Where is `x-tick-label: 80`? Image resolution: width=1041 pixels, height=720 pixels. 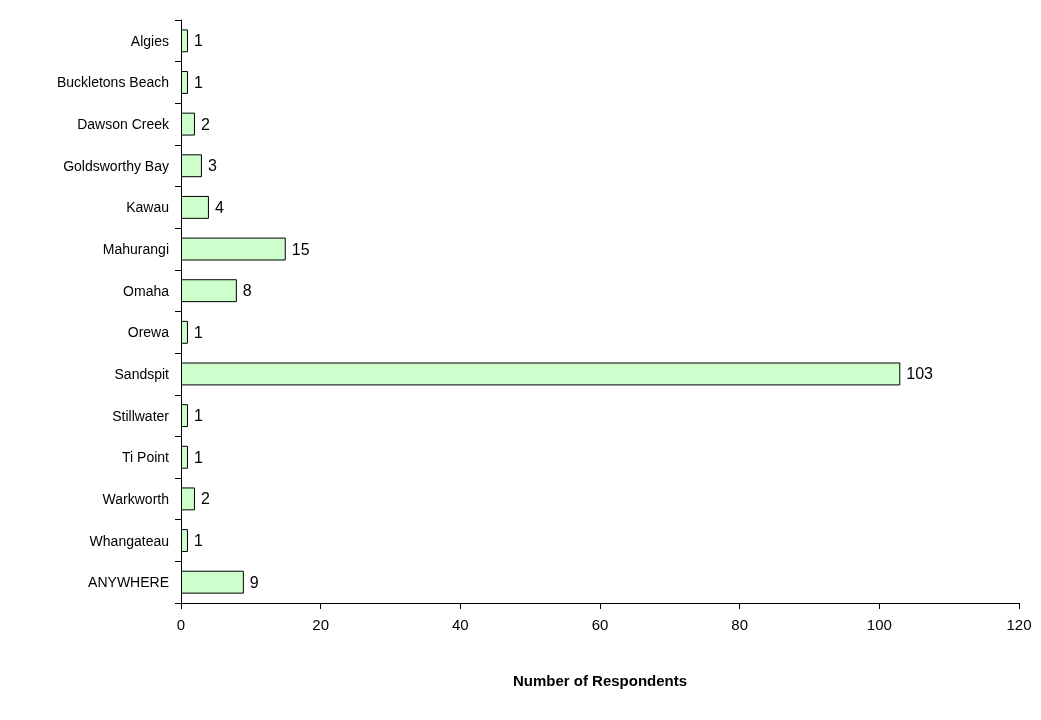 x-tick-label: 80 is located at coordinates (740, 624).